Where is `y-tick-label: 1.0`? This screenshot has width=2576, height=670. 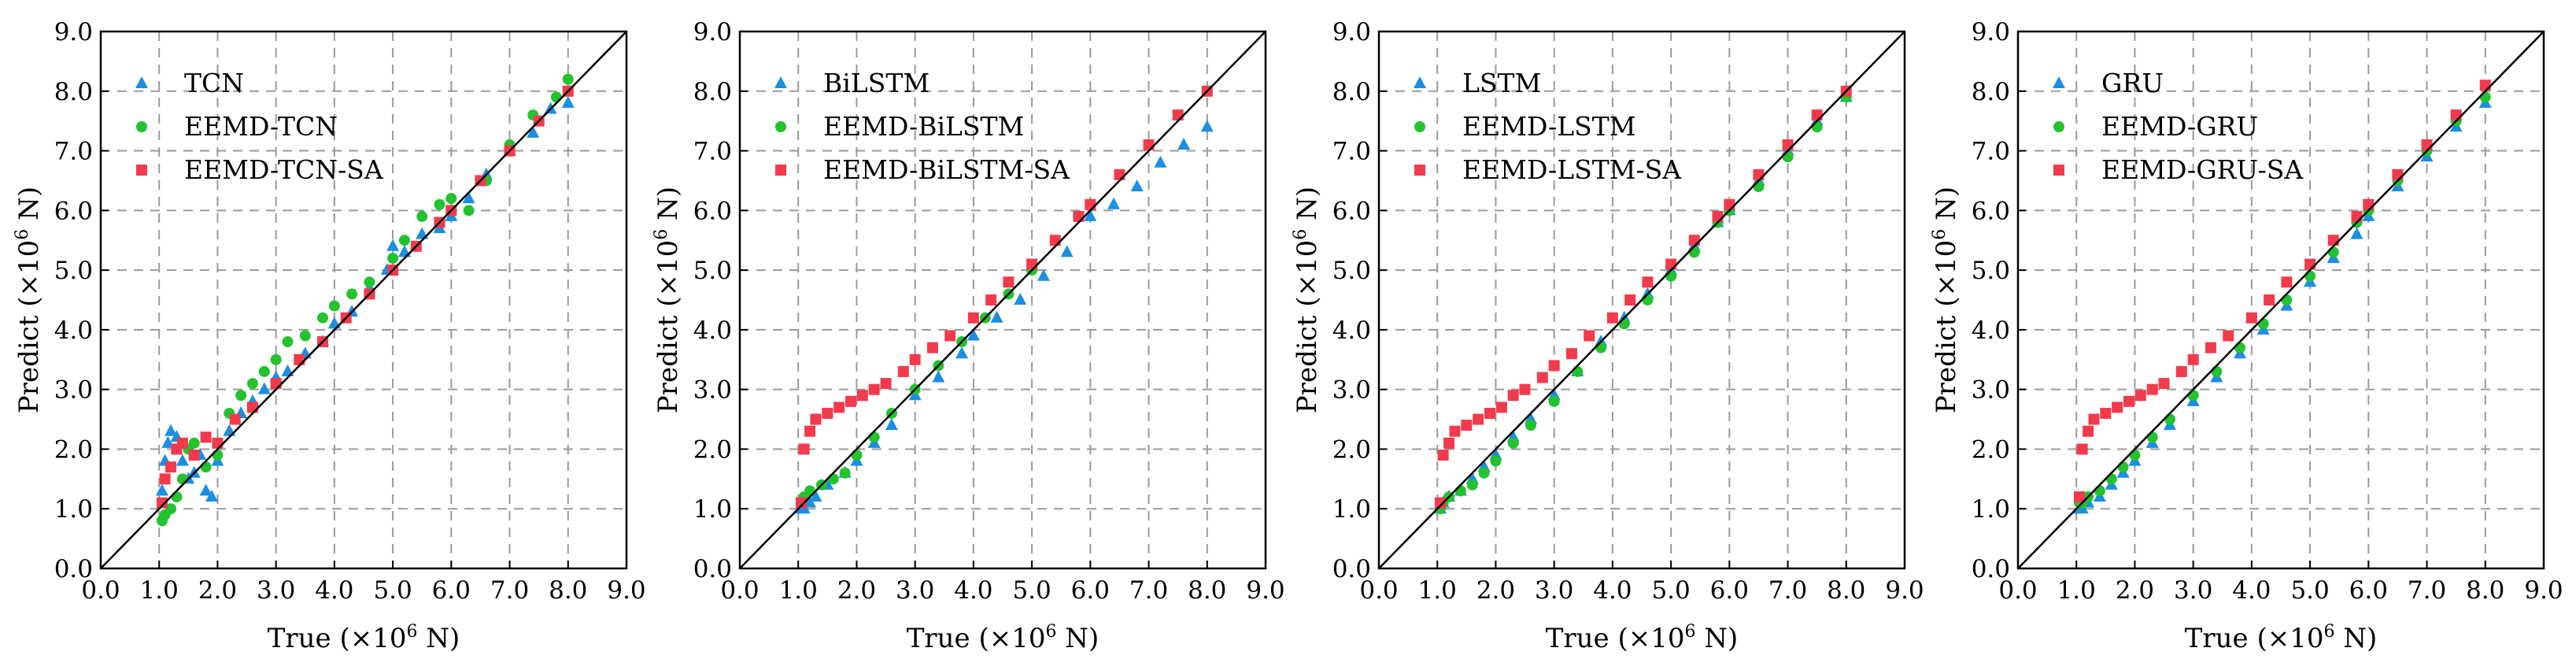 y-tick-label: 1.0 is located at coordinates (1991, 509).